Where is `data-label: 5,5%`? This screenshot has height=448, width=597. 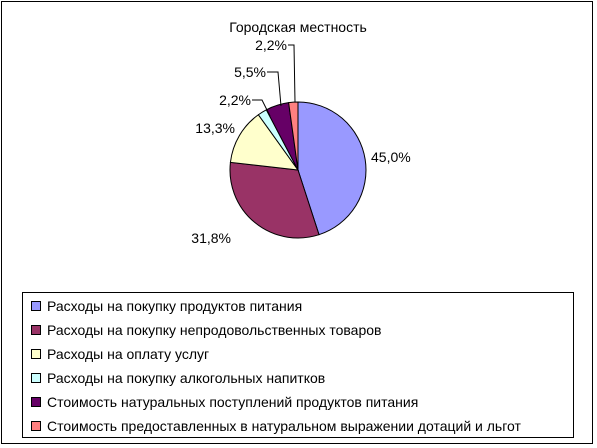 data-label: 5,5% is located at coordinates (250, 72).